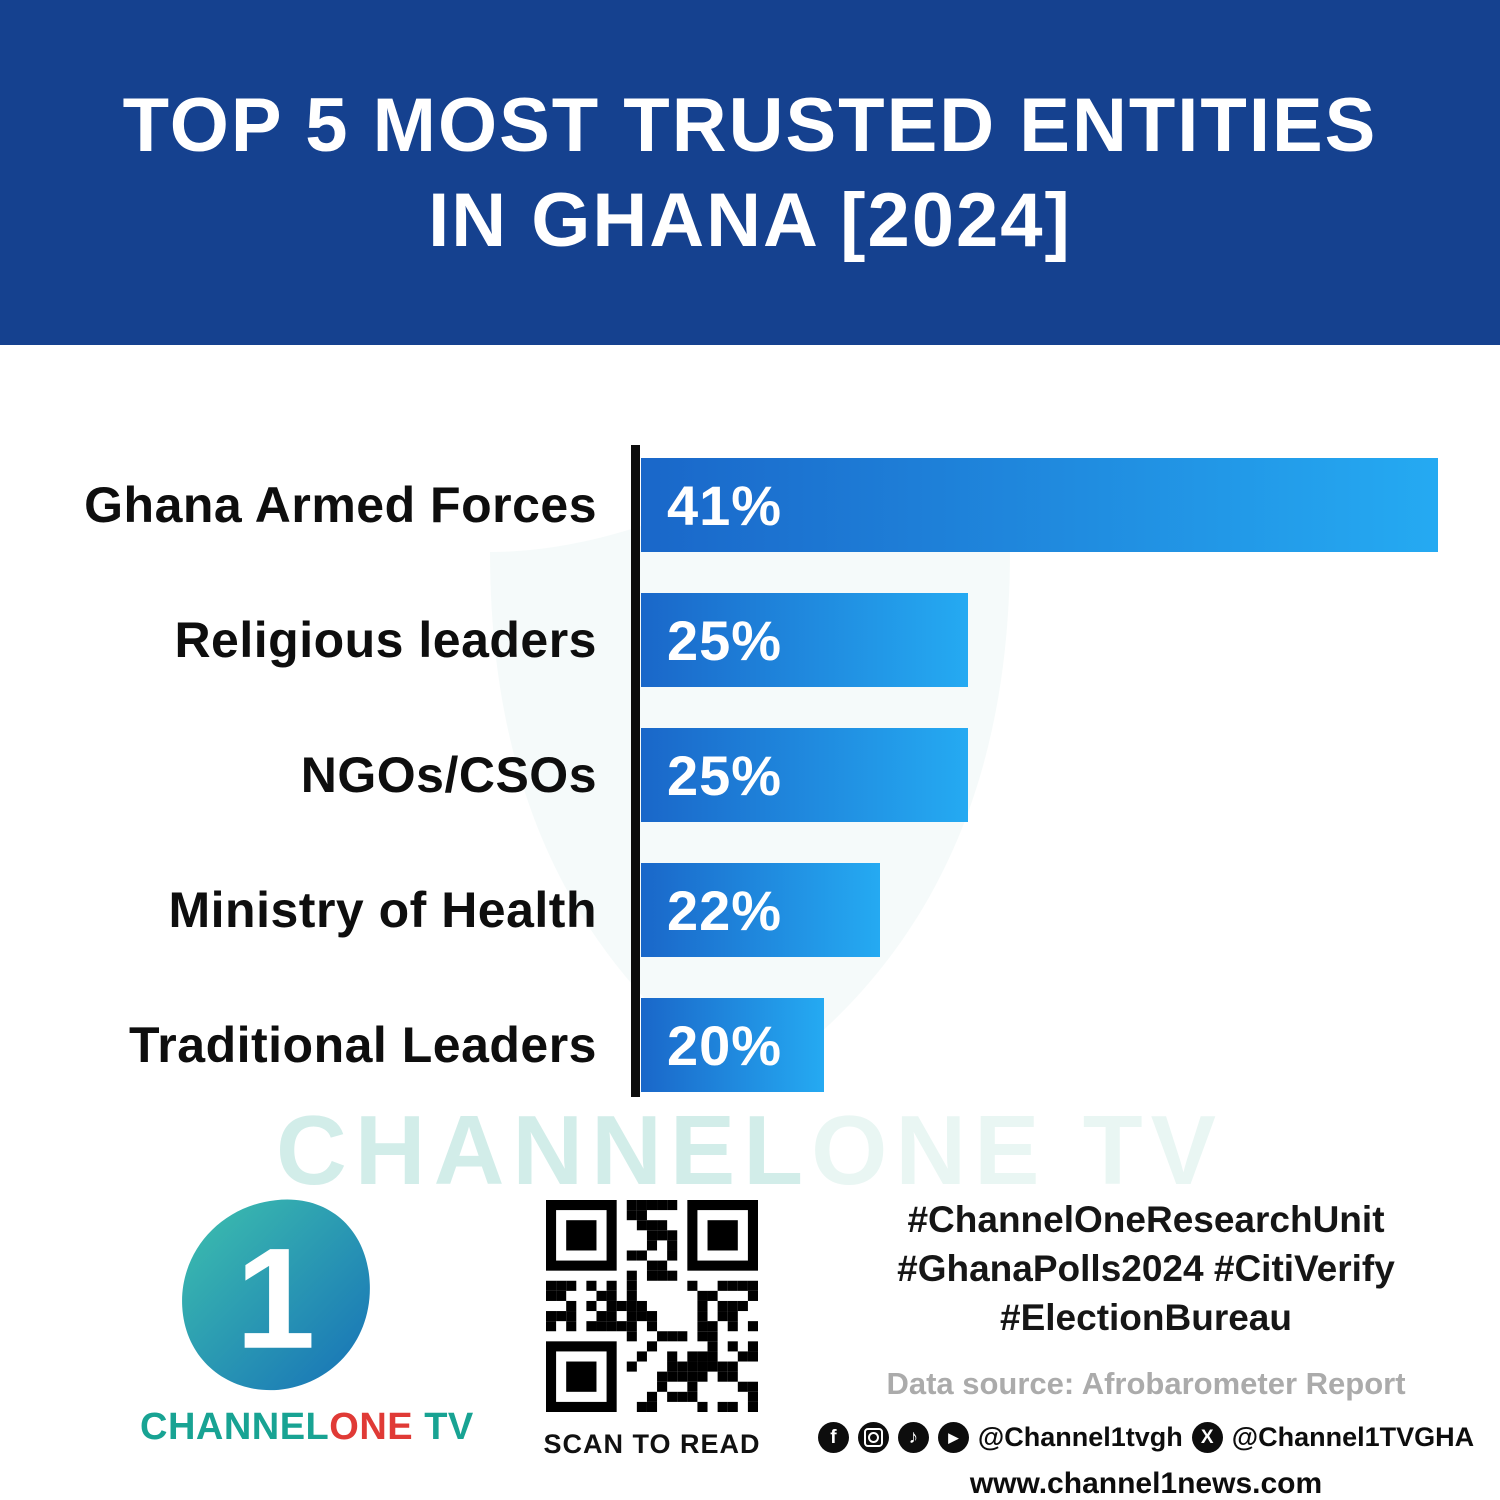 The height and width of the screenshot is (1500, 1500). What do you see at coordinates (1017, 1150) in the screenshot?
I see `brand-watermark-part2: ONE TV` at bounding box center [1017, 1150].